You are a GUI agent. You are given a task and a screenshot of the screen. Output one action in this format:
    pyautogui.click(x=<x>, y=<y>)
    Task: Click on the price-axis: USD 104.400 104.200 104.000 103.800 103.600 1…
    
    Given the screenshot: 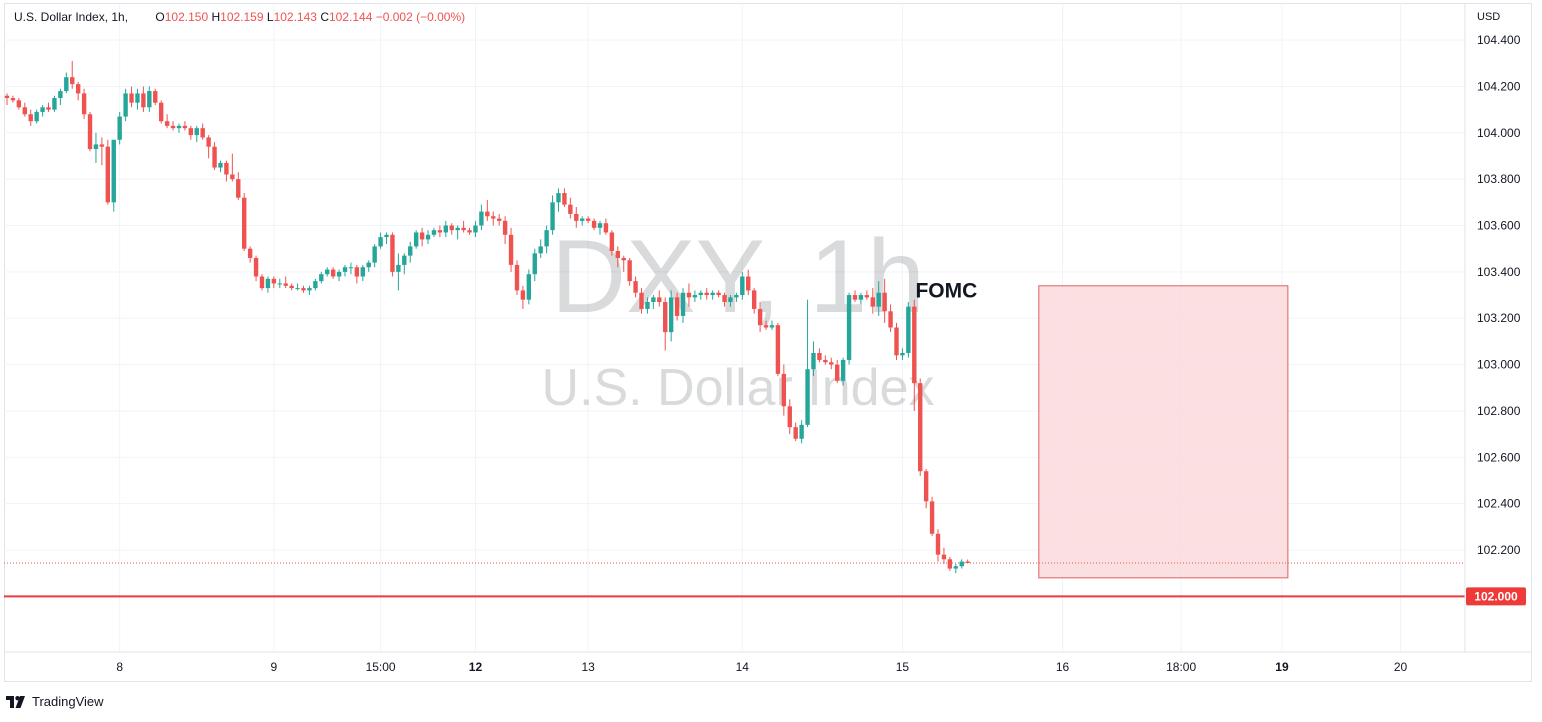 What is the action you would take?
    pyautogui.click(x=1492, y=327)
    